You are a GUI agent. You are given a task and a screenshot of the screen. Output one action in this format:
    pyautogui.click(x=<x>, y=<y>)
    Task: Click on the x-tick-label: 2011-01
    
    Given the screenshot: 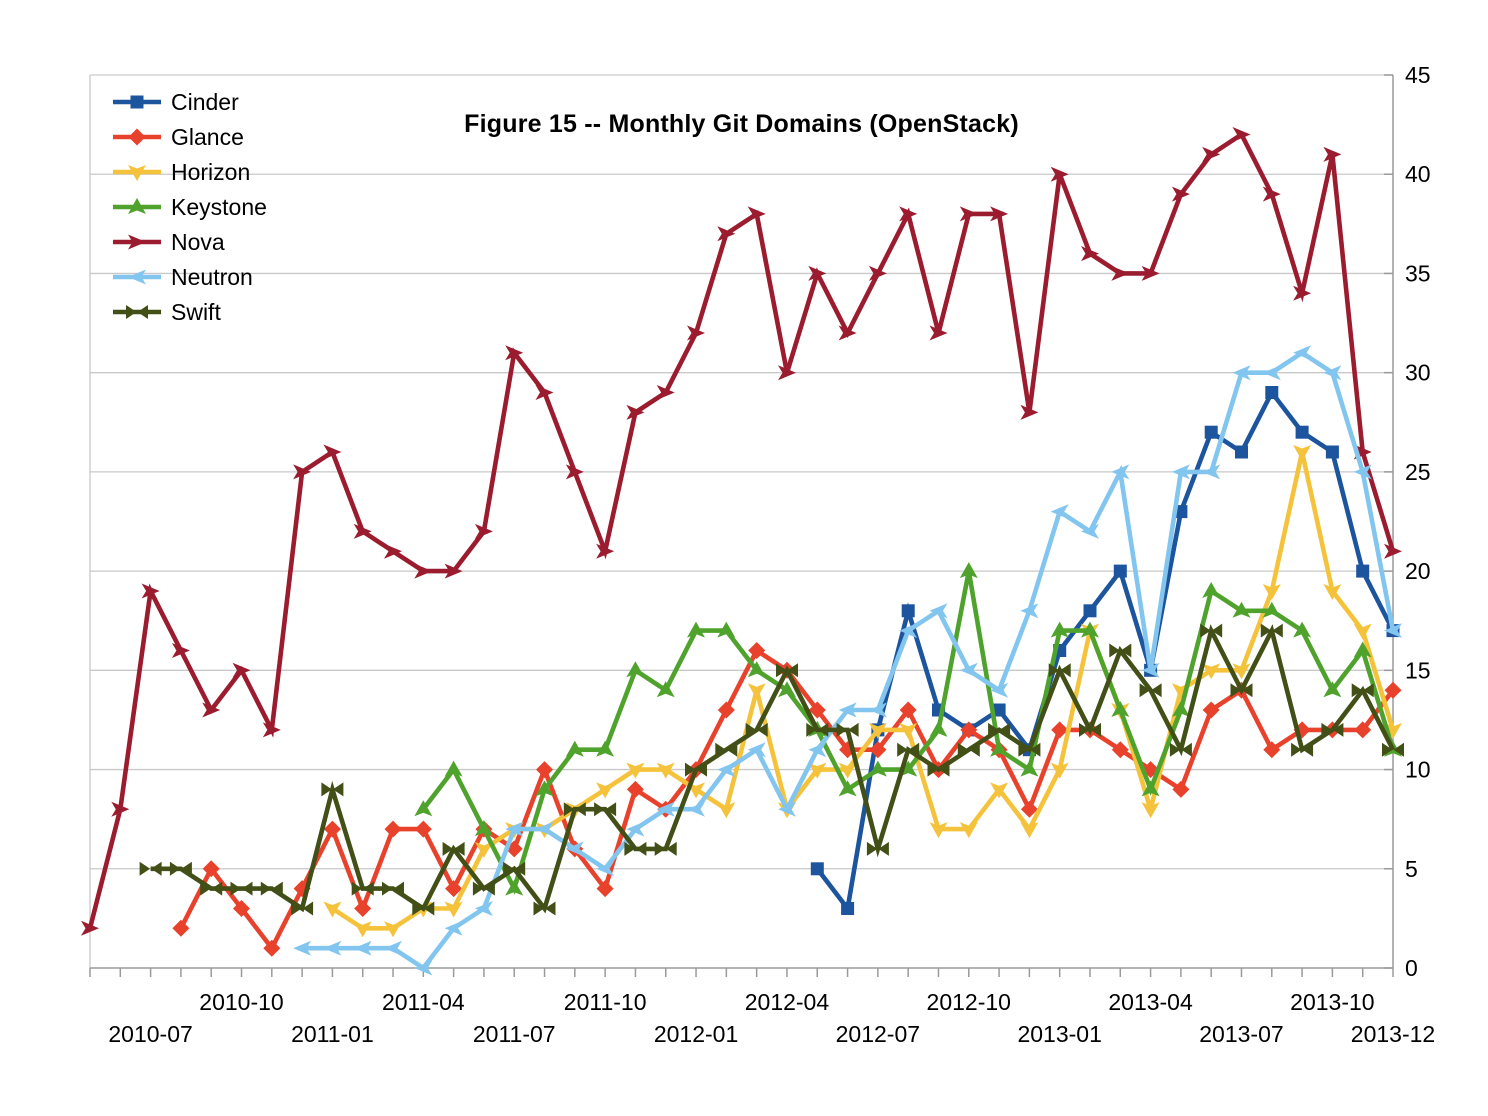 What is the action you would take?
    pyautogui.click(x=332, y=1034)
    